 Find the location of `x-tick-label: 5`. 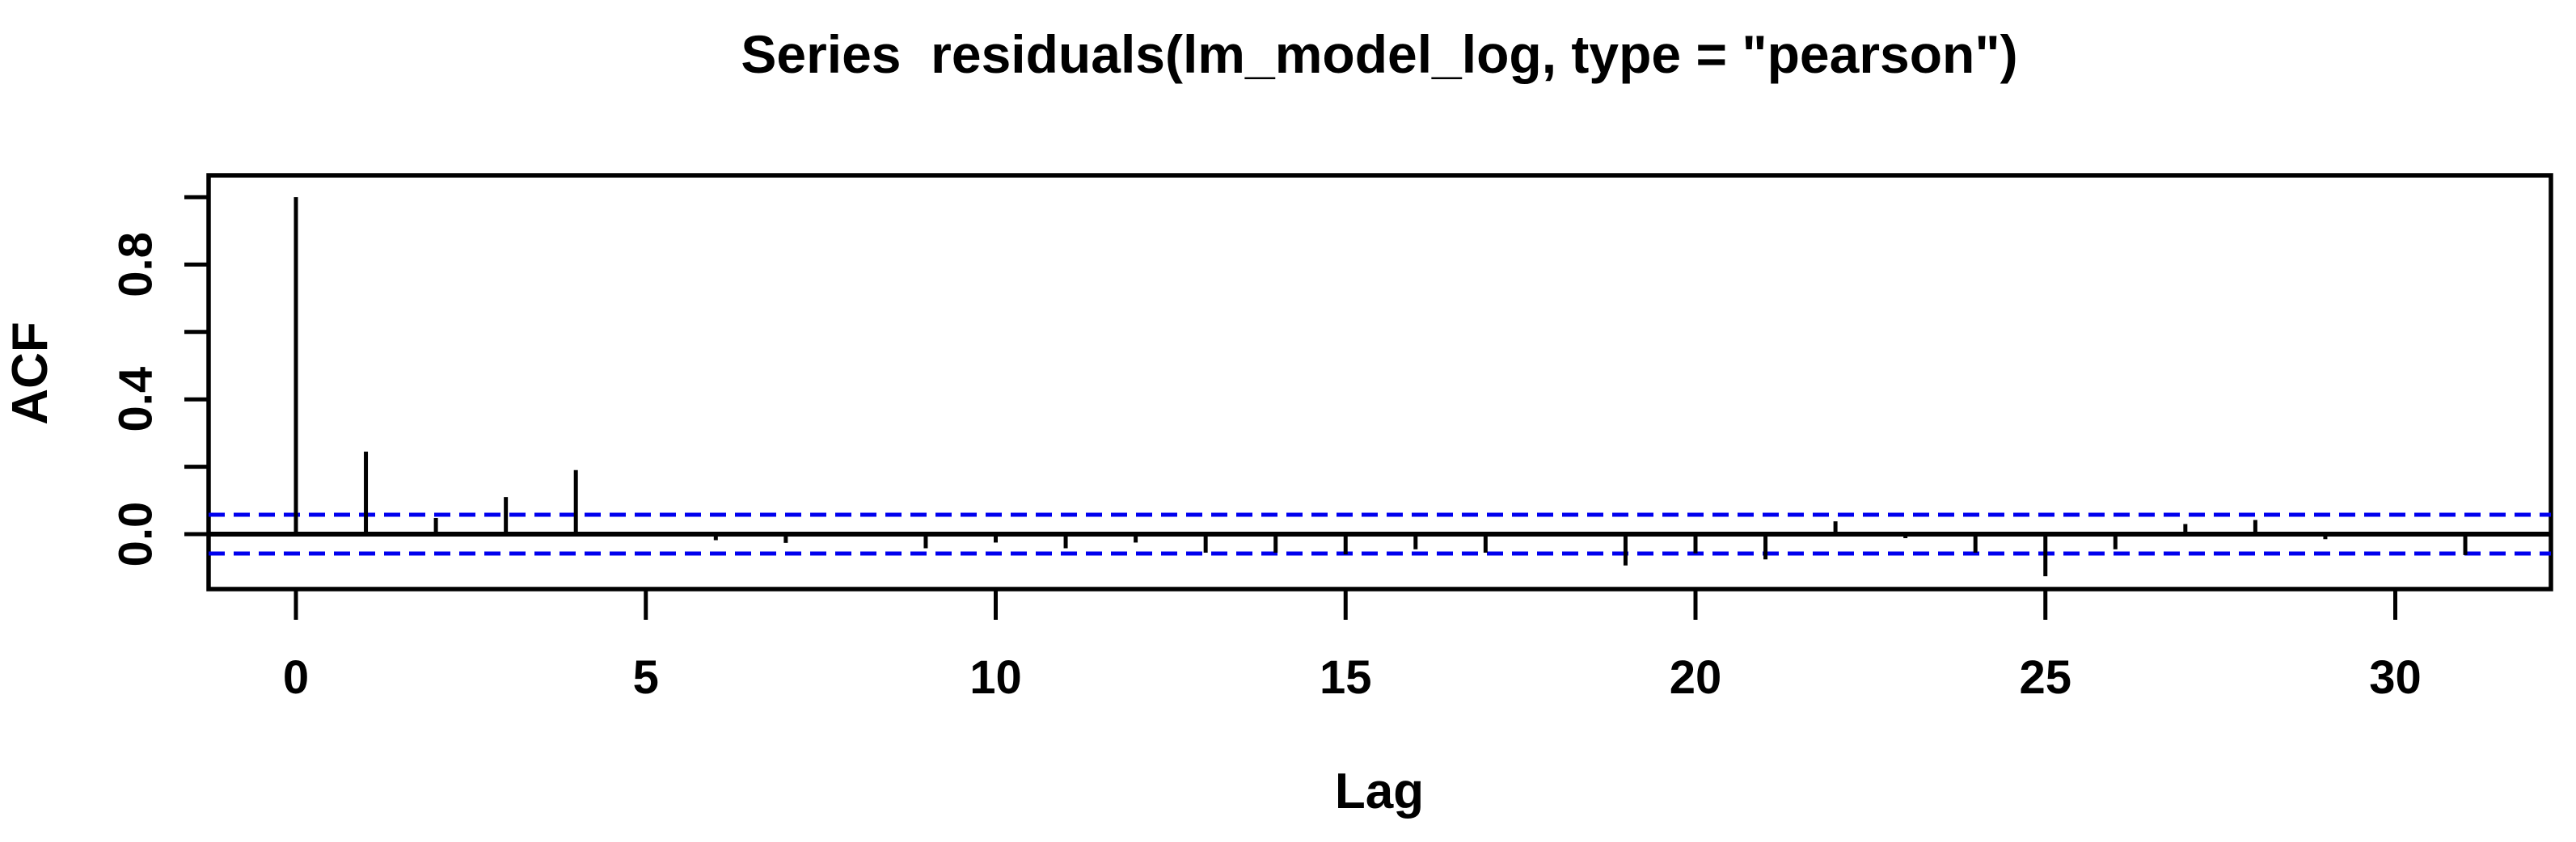

x-tick-label: 5 is located at coordinates (646, 677).